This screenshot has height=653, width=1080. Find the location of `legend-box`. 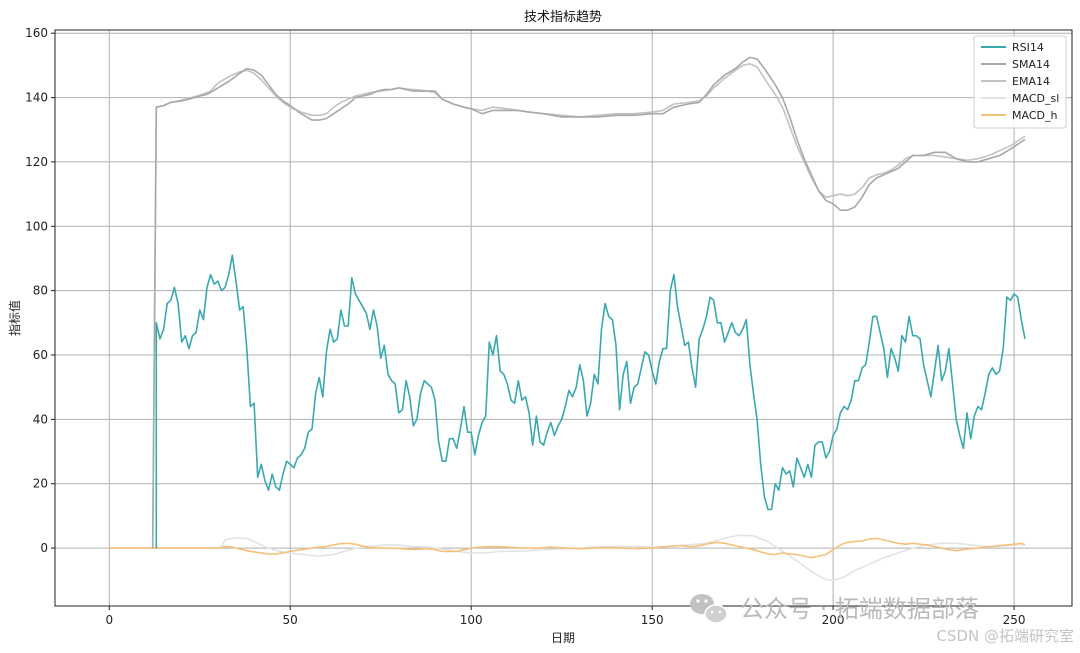

legend-box is located at coordinates (1020, 82).